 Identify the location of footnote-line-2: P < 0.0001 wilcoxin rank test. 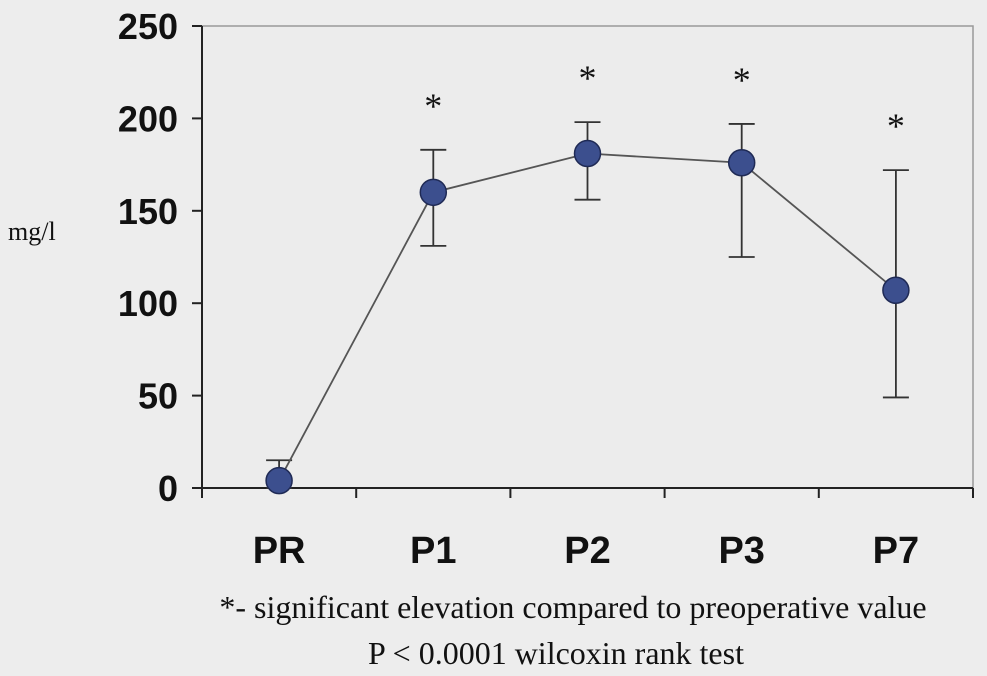
(556, 653).